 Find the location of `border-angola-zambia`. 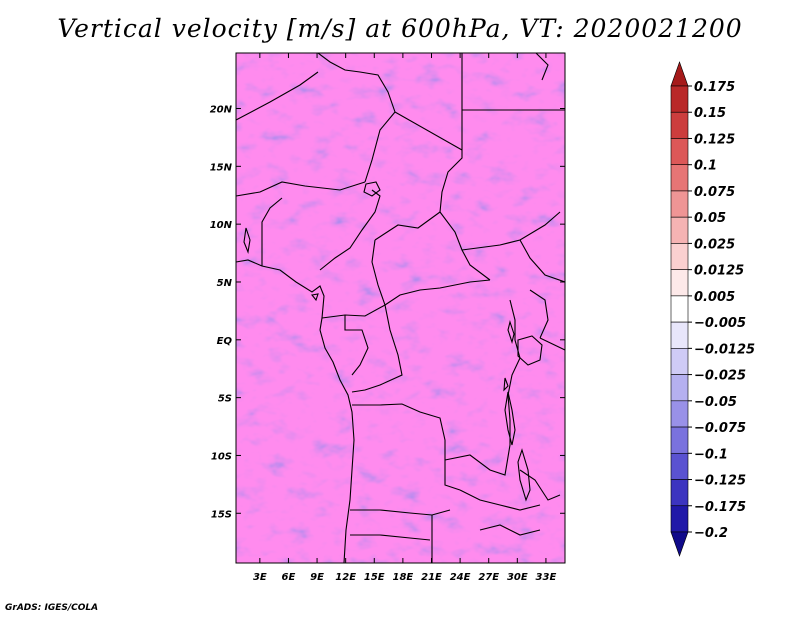

border-angola-zambia is located at coordinates (452, 475).